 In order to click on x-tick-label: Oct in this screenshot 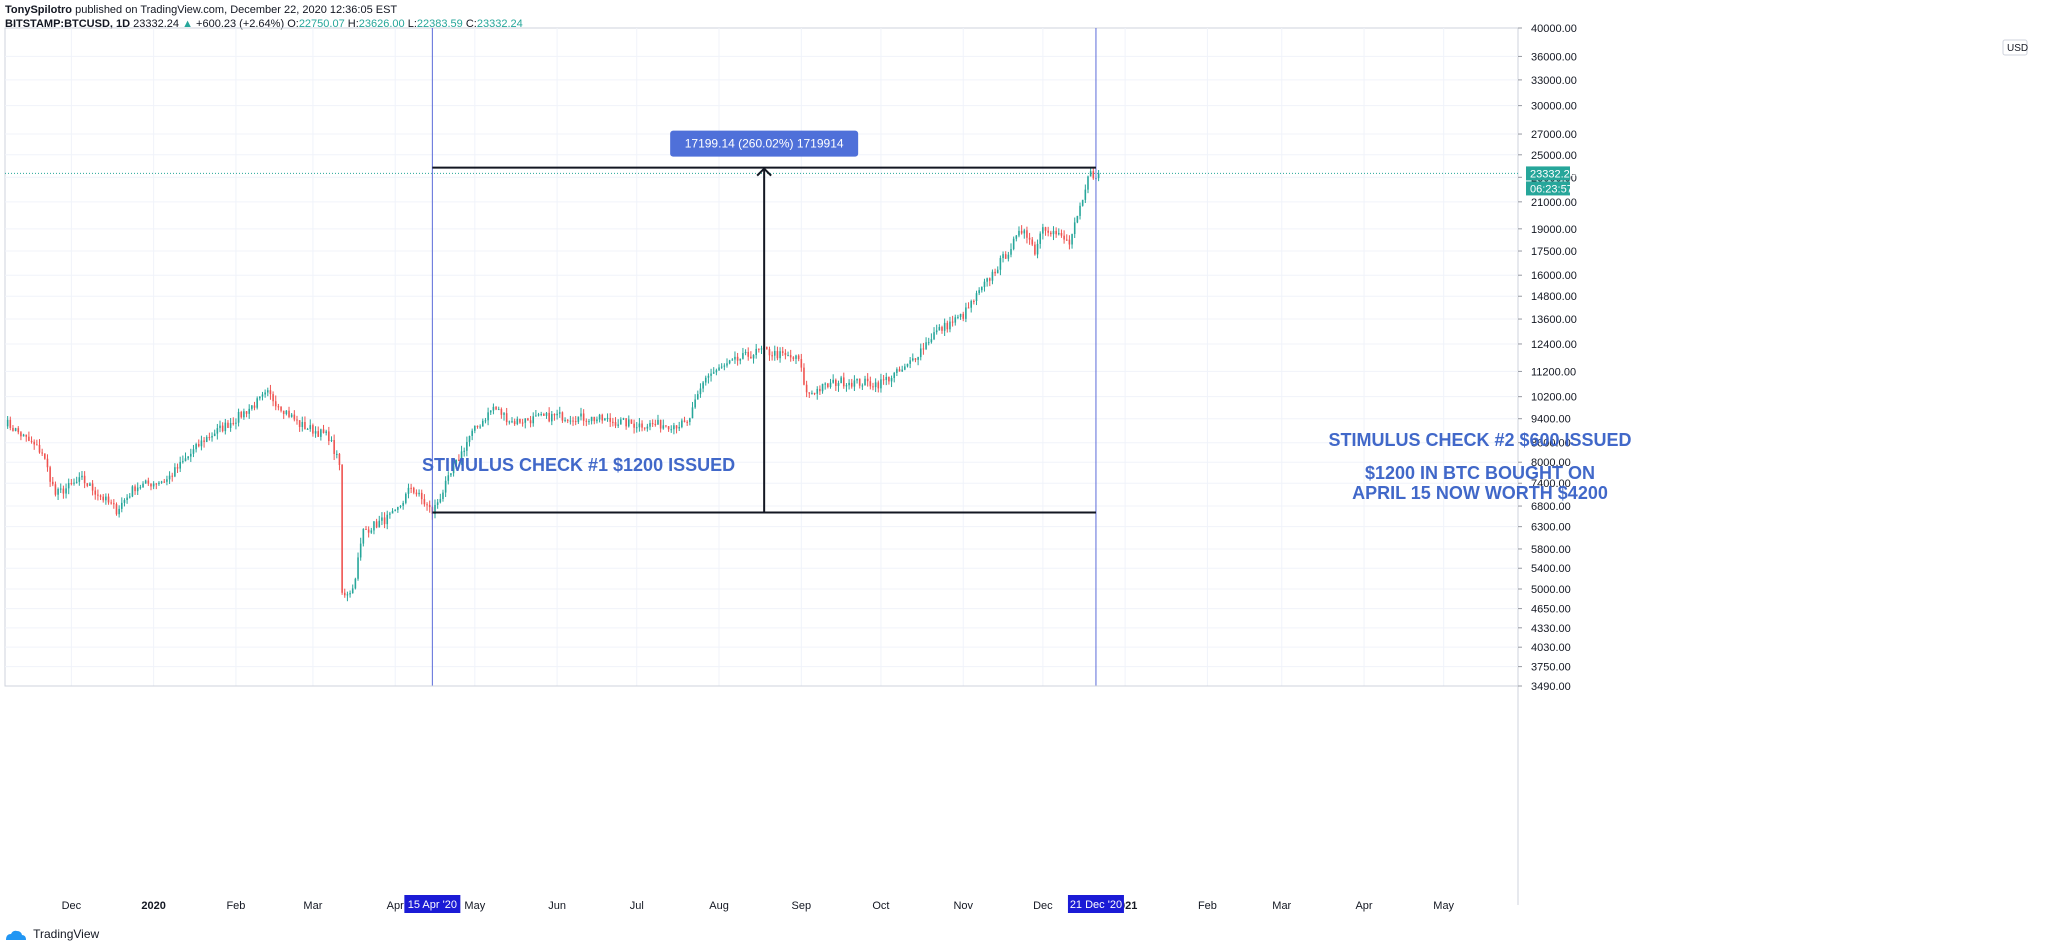, I will do `click(880, 906)`.